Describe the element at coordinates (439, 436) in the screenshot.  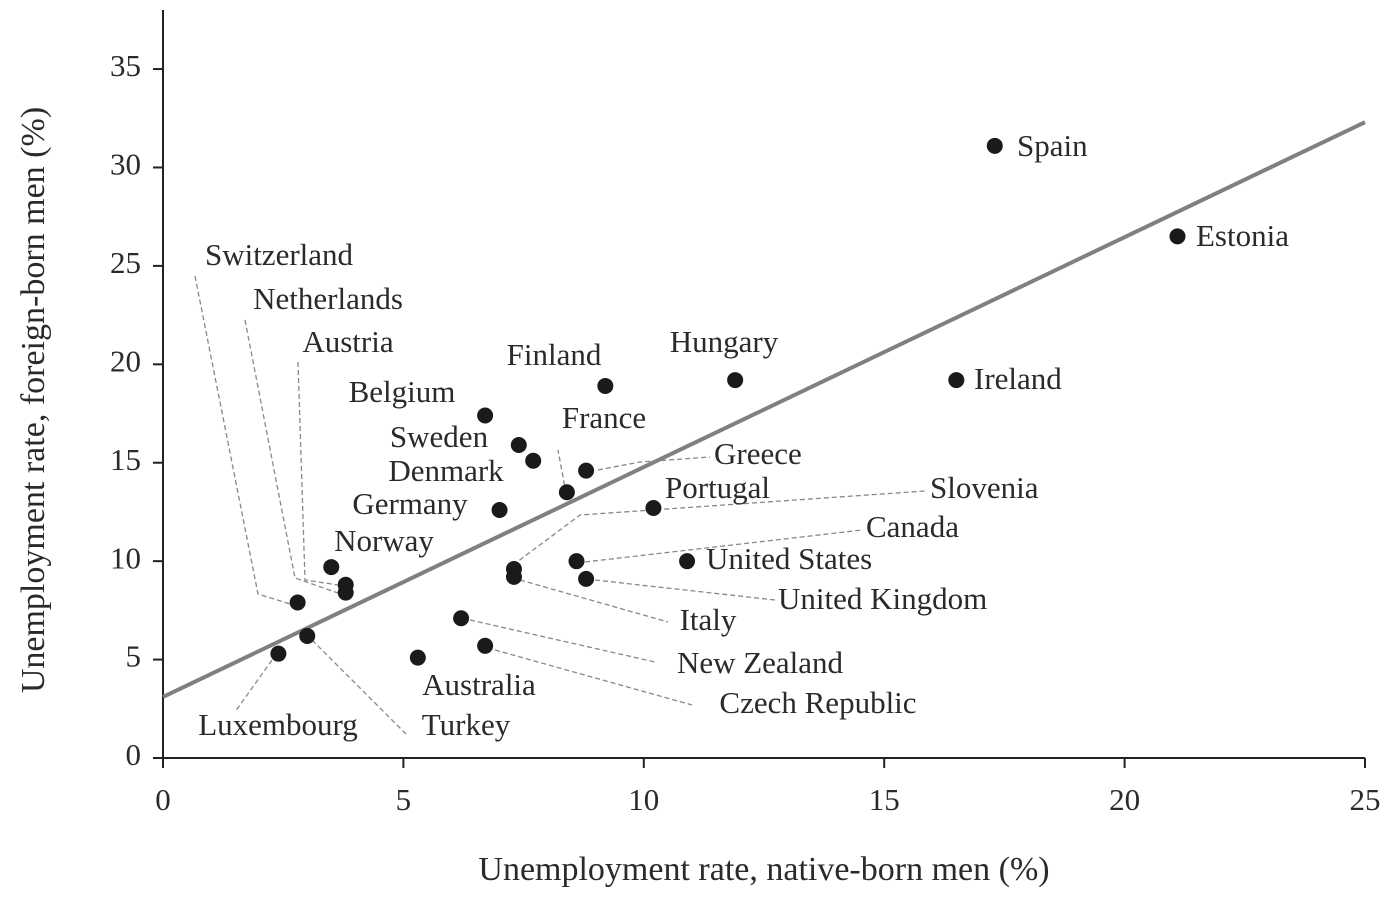
I see `point-label: Sweden` at that location.